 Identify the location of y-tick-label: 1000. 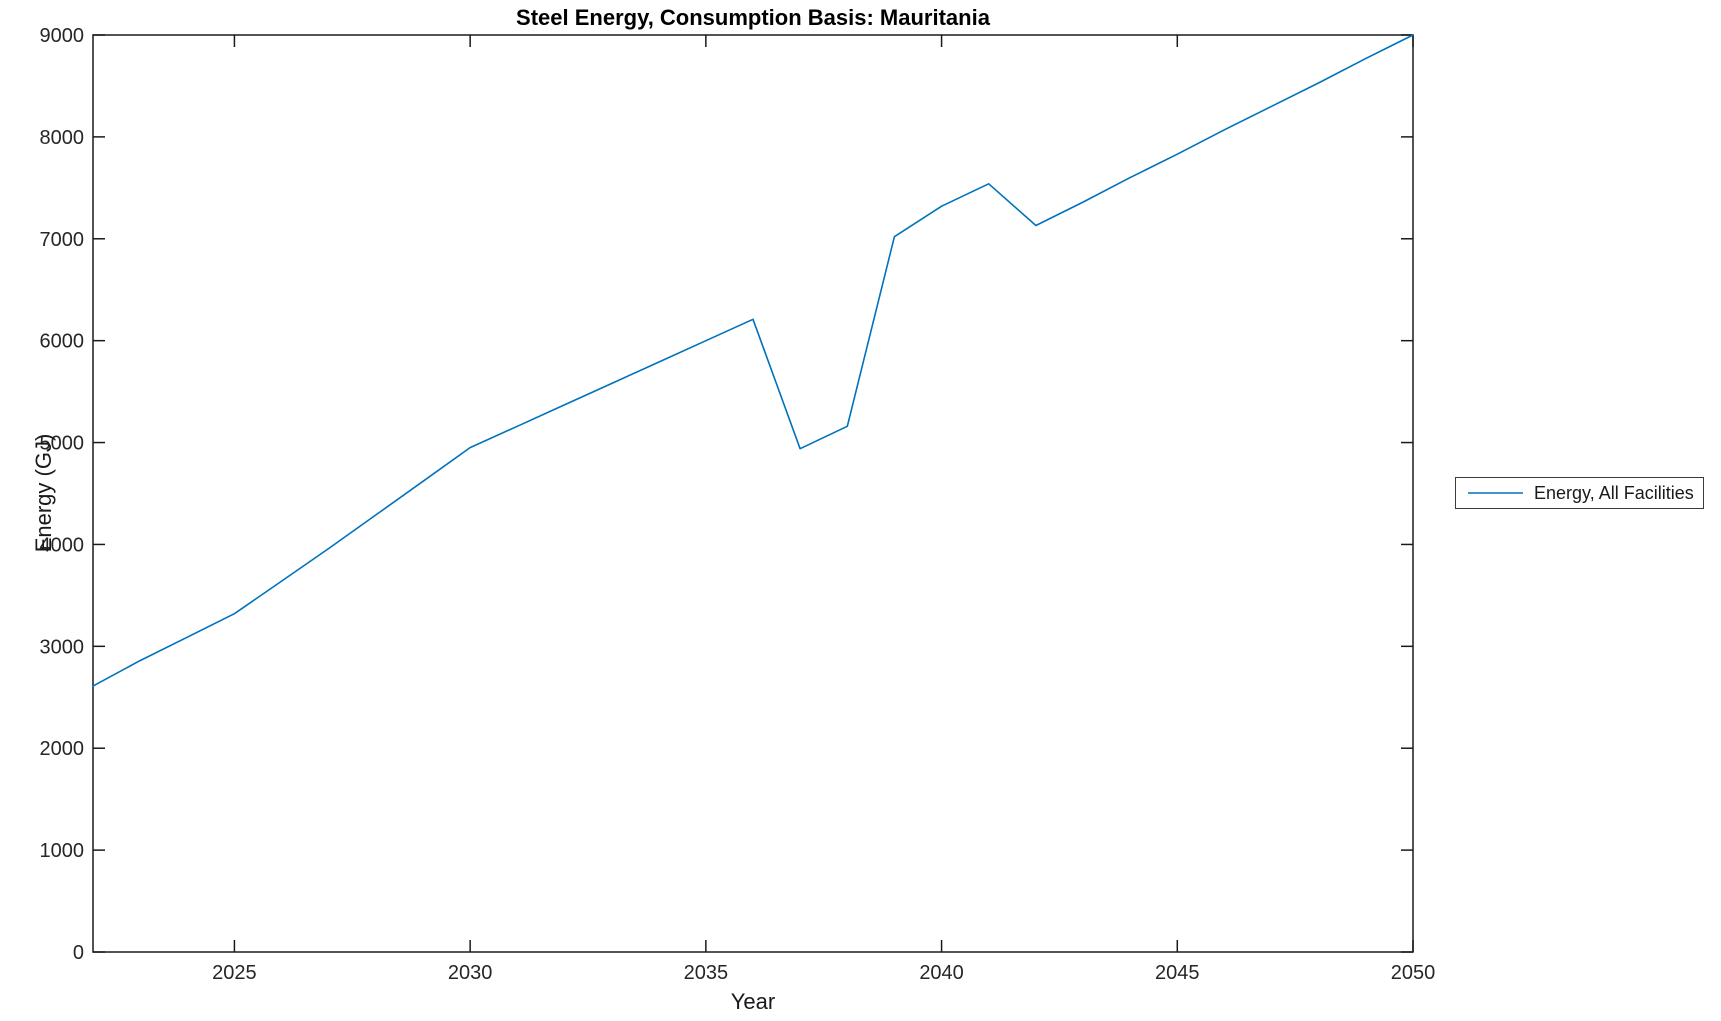
(62, 851).